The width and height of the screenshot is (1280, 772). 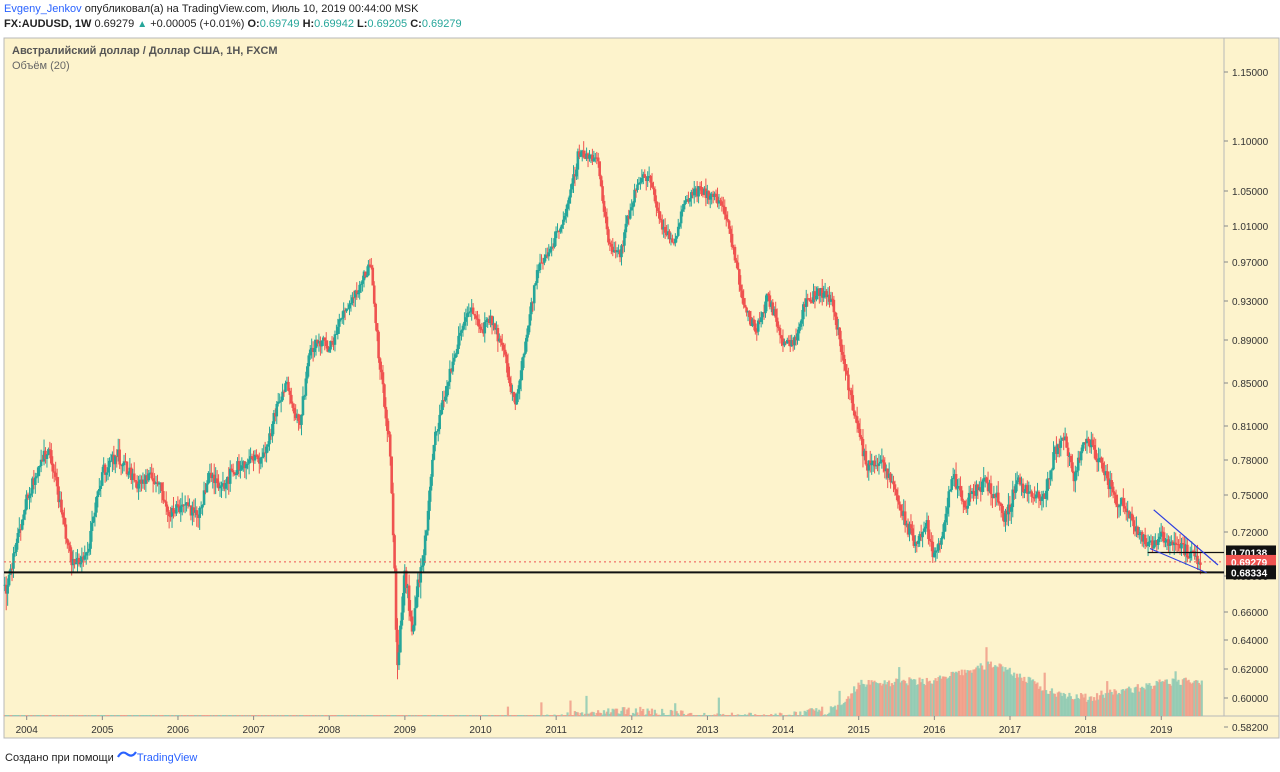 What do you see at coordinates (1186, 537) in the screenshot?
I see `channel-upper-line` at bounding box center [1186, 537].